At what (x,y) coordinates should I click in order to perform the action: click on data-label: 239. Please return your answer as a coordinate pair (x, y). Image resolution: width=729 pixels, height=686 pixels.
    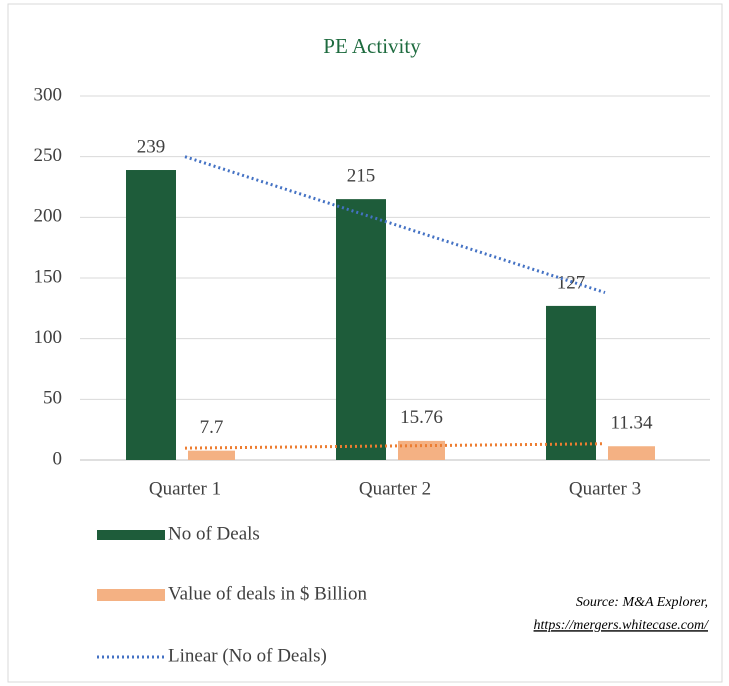
    Looking at the image, I should click on (151, 146).